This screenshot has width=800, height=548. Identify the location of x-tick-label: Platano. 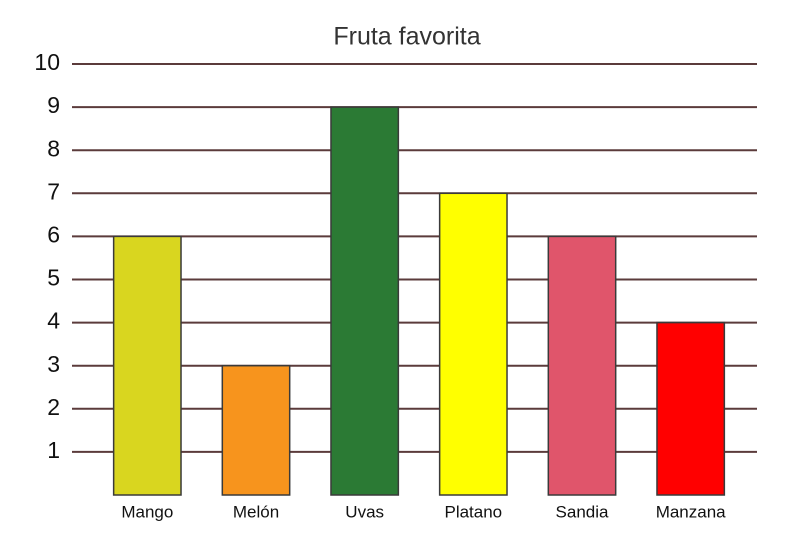
(473, 511).